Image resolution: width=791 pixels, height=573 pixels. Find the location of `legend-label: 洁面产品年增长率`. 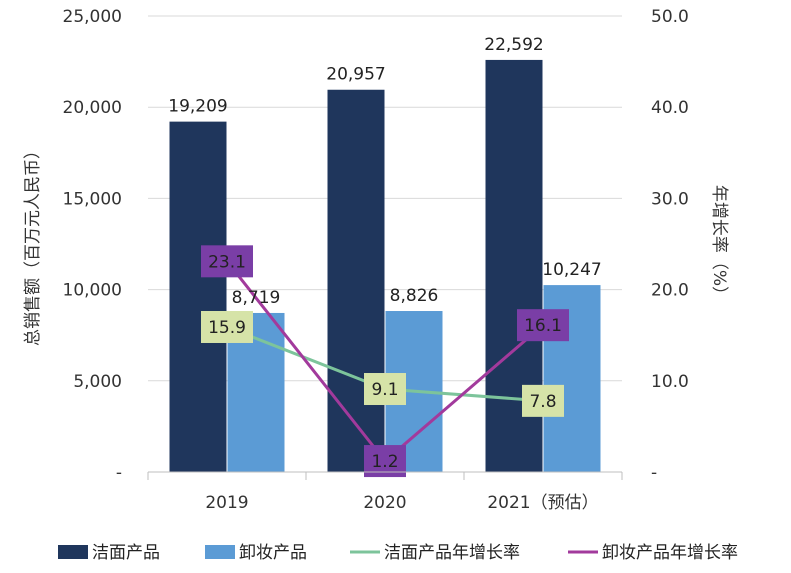

legend-label: 洁面产品年增长率 is located at coordinates (452, 553).